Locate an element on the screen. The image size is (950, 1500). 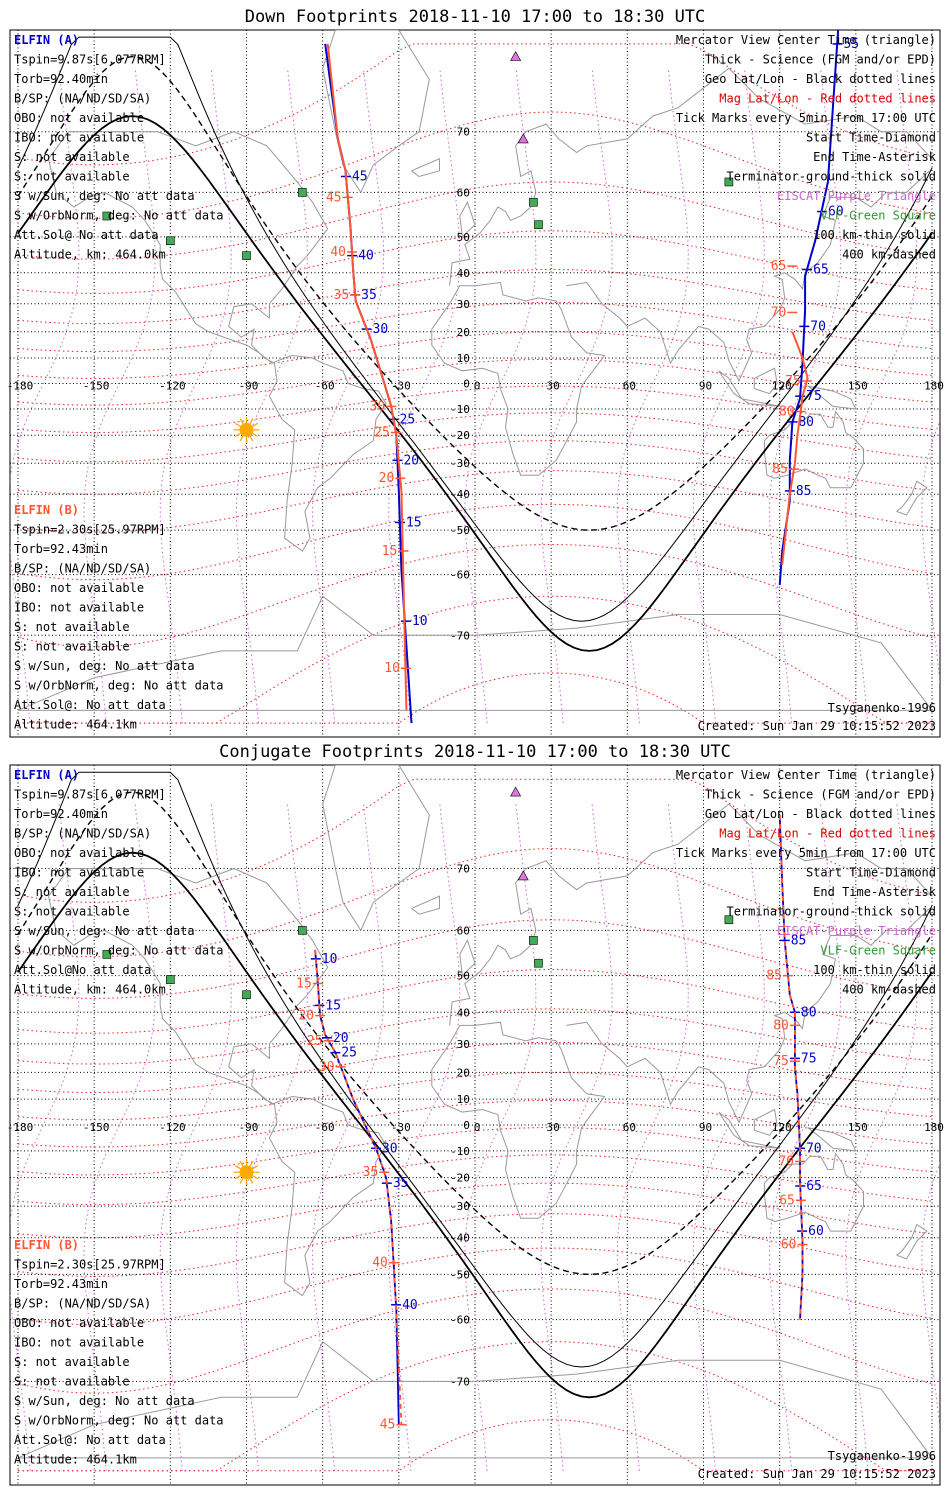
legend-entry: Terminator-ground-thick solid is located at coordinates (831, 177).